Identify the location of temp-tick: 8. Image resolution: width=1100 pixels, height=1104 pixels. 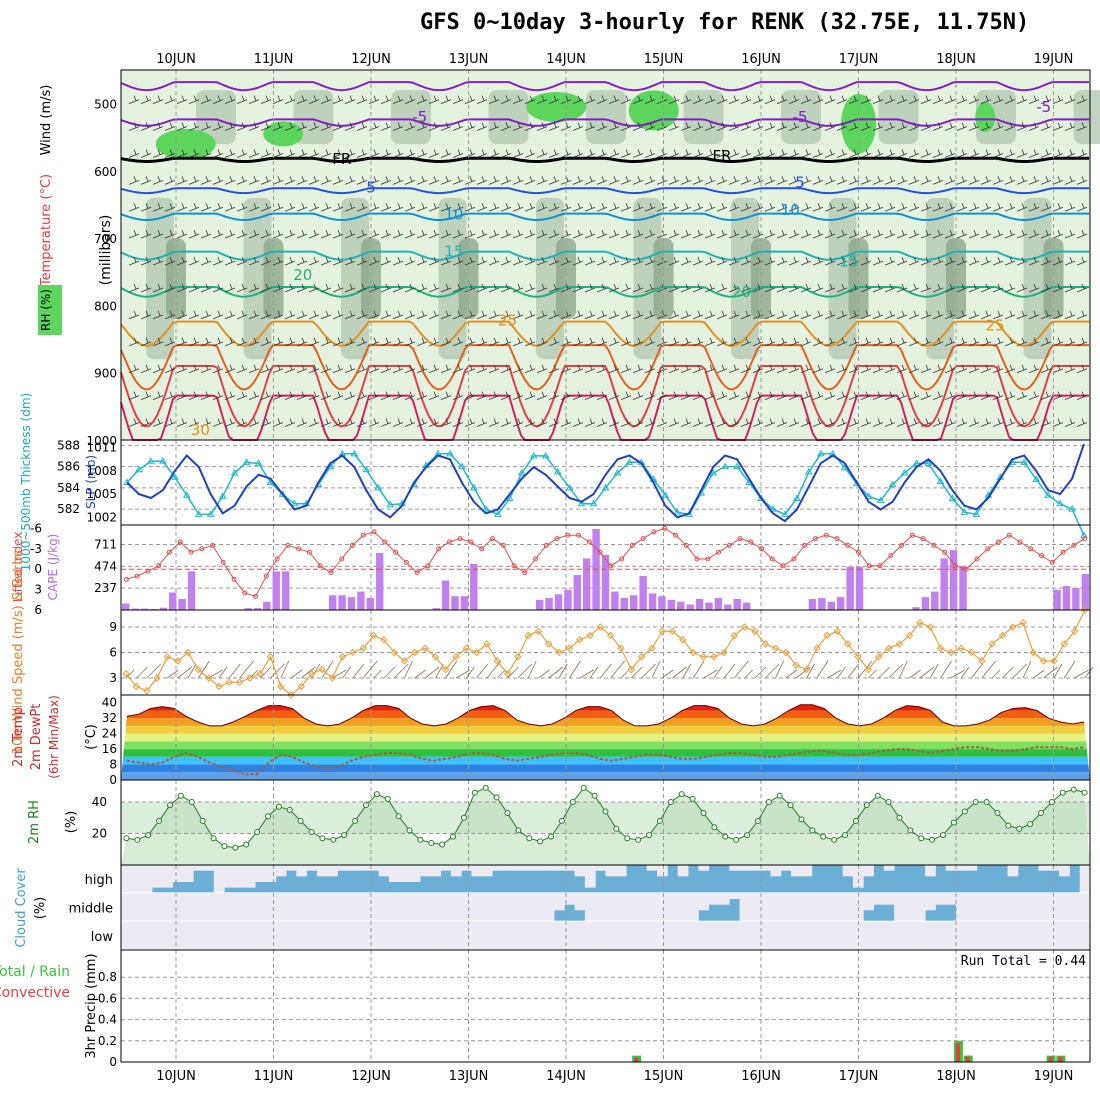
(113, 765).